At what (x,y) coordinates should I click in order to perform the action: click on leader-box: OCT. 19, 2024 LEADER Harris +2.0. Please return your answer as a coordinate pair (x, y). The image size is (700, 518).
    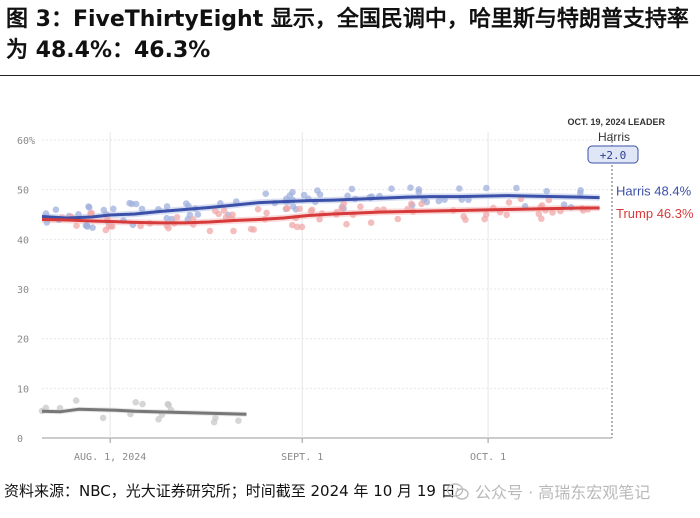
    Looking at the image, I should click on (616, 140).